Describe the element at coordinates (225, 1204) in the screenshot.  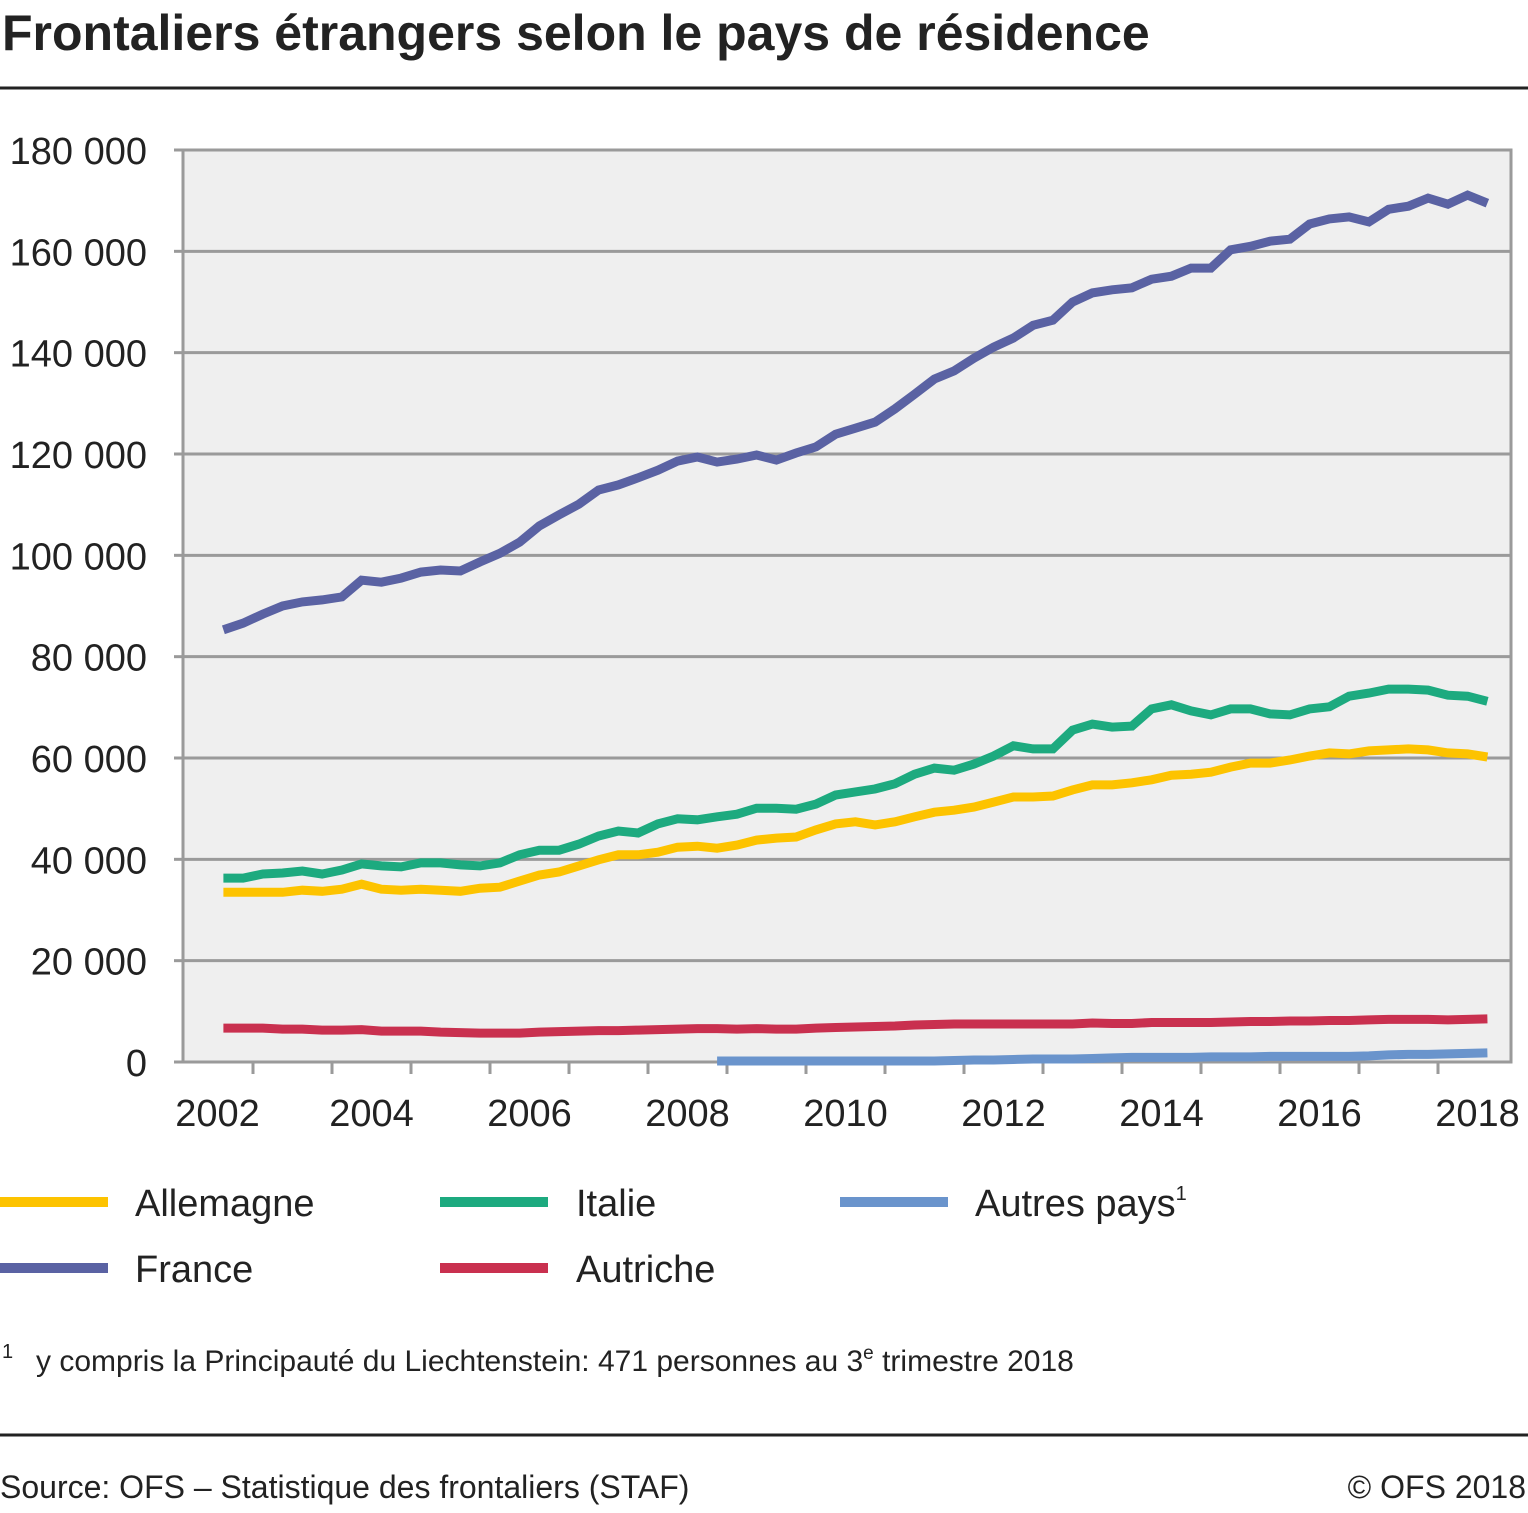
I see `legend-label-allemagne: Allemagne` at that location.